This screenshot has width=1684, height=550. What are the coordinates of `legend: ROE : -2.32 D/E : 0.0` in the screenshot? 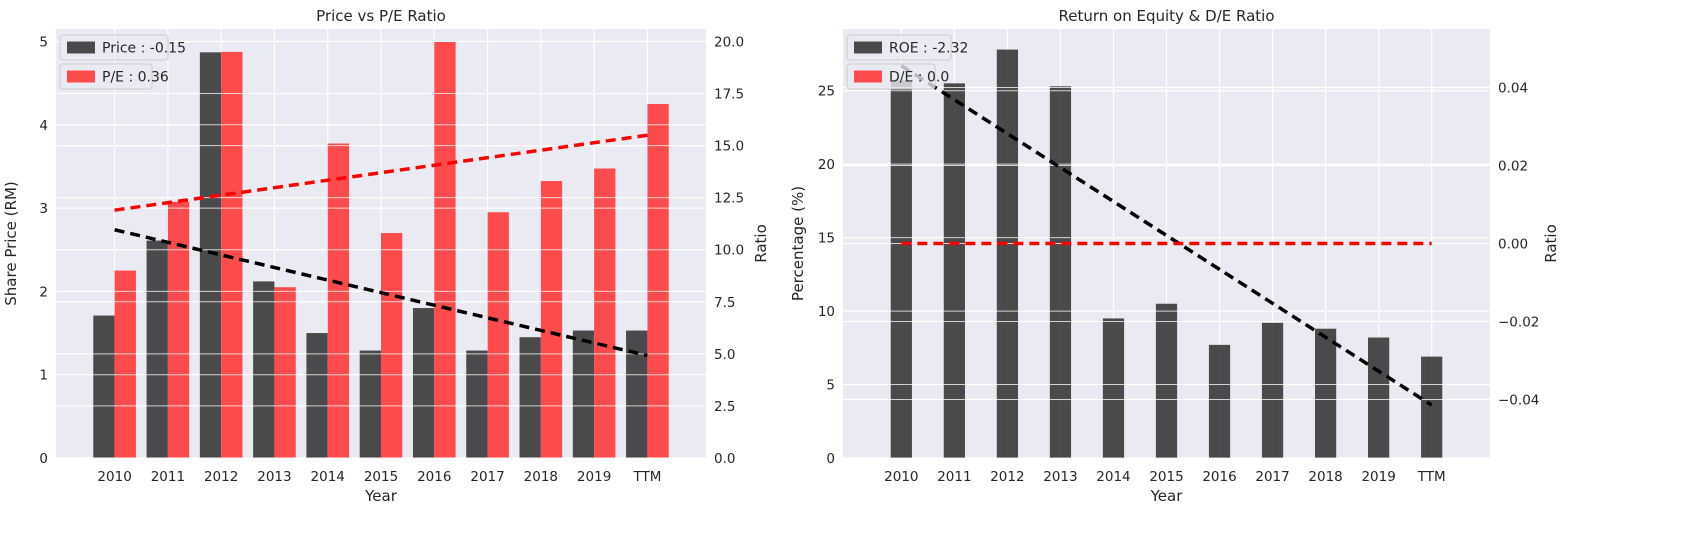 It's located at (907, 62).